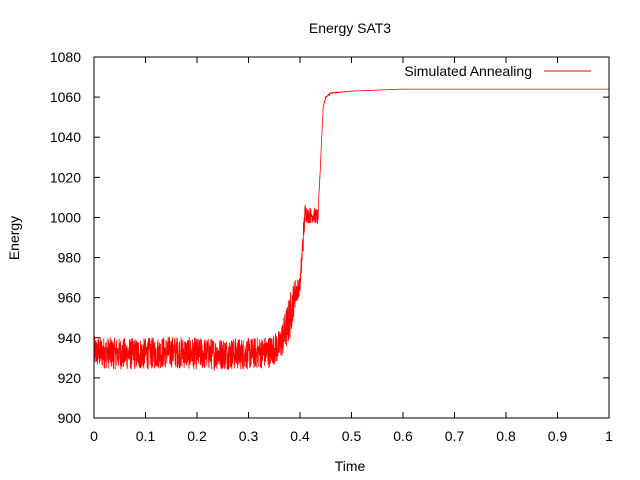 Image resolution: width=640 pixels, height=480 pixels. What do you see at coordinates (558, 436) in the screenshot?
I see `x-tick-label: 0.9` at bounding box center [558, 436].